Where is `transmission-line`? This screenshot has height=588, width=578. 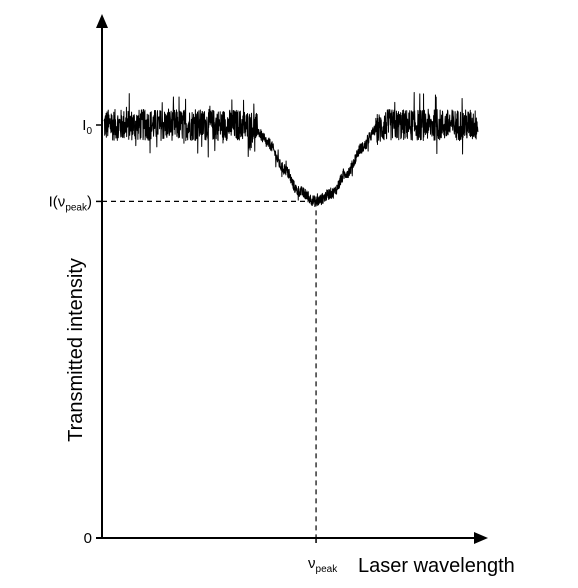
transmission-line is located at coordinates (291, 150).